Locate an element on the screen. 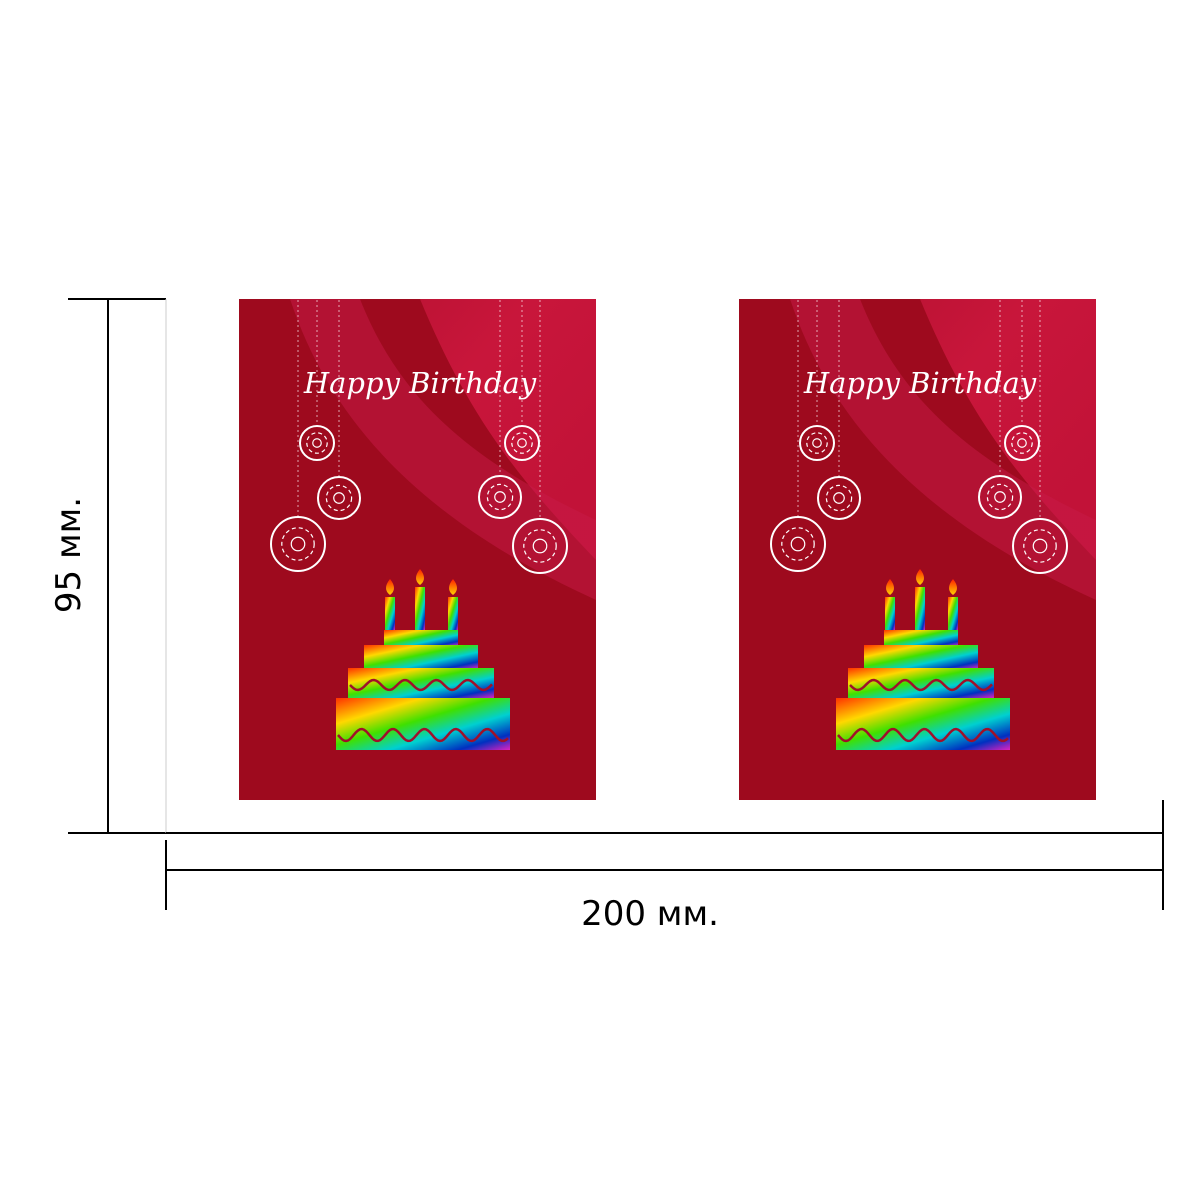 This screenshot has height=1200, width=1200. height-label: 95 мм. is located at coordinates (69, 555).